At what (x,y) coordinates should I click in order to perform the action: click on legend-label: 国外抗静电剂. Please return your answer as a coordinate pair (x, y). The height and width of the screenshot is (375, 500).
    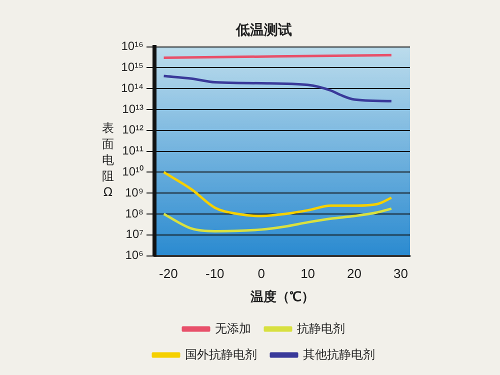
    Looking at the image, I should click on (221, 354).